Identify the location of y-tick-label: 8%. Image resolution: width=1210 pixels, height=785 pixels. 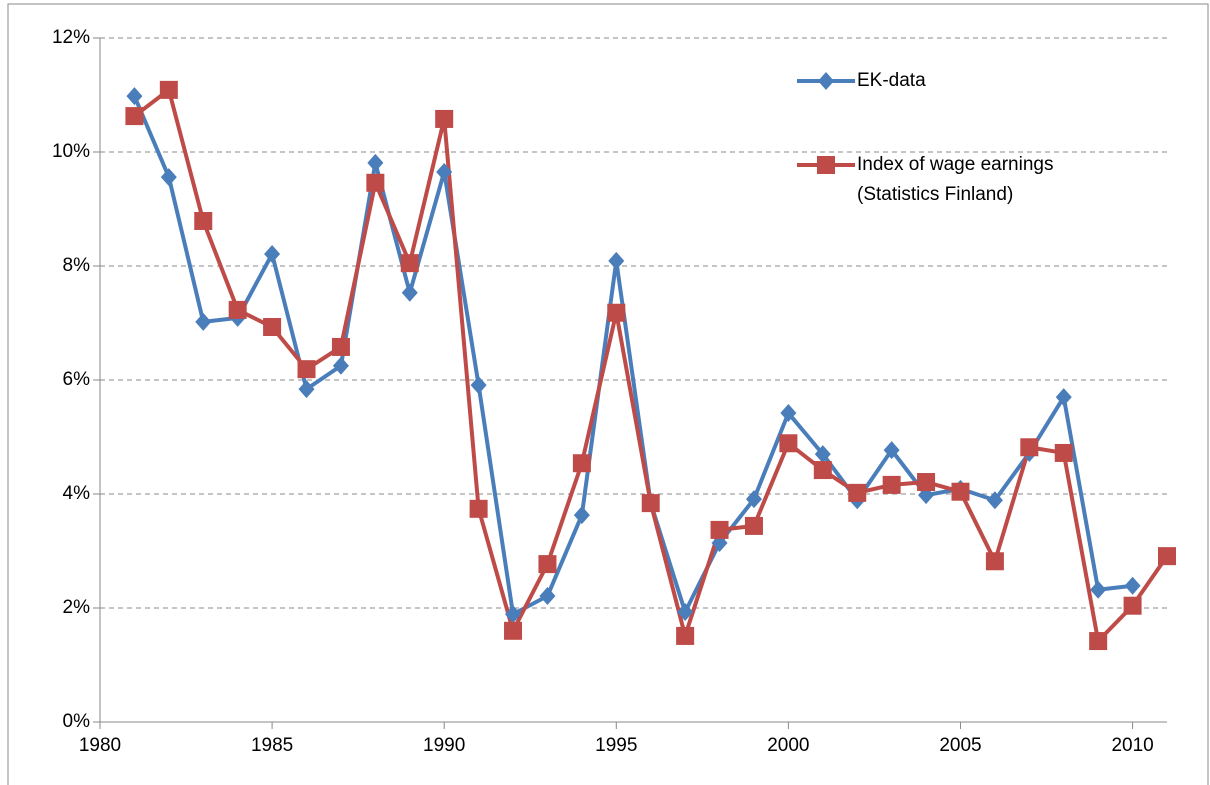
(77, 265).